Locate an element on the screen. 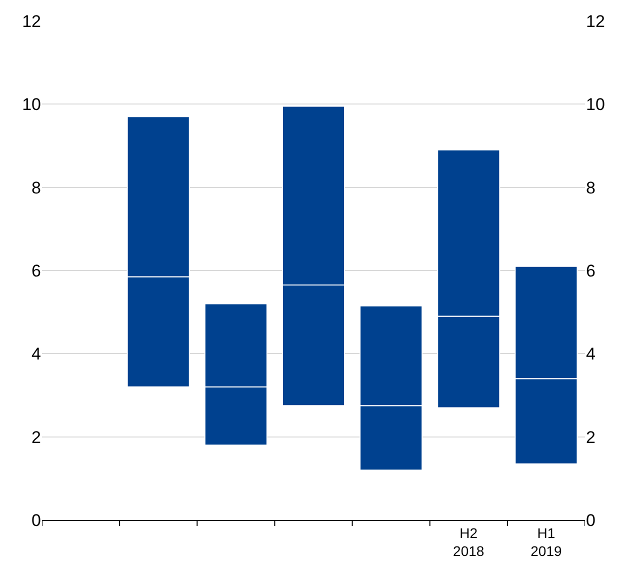 Image resolution: width=627 pixels, height=578 pixels. y-tick-label: 12 is located at coordinates (31, 21).